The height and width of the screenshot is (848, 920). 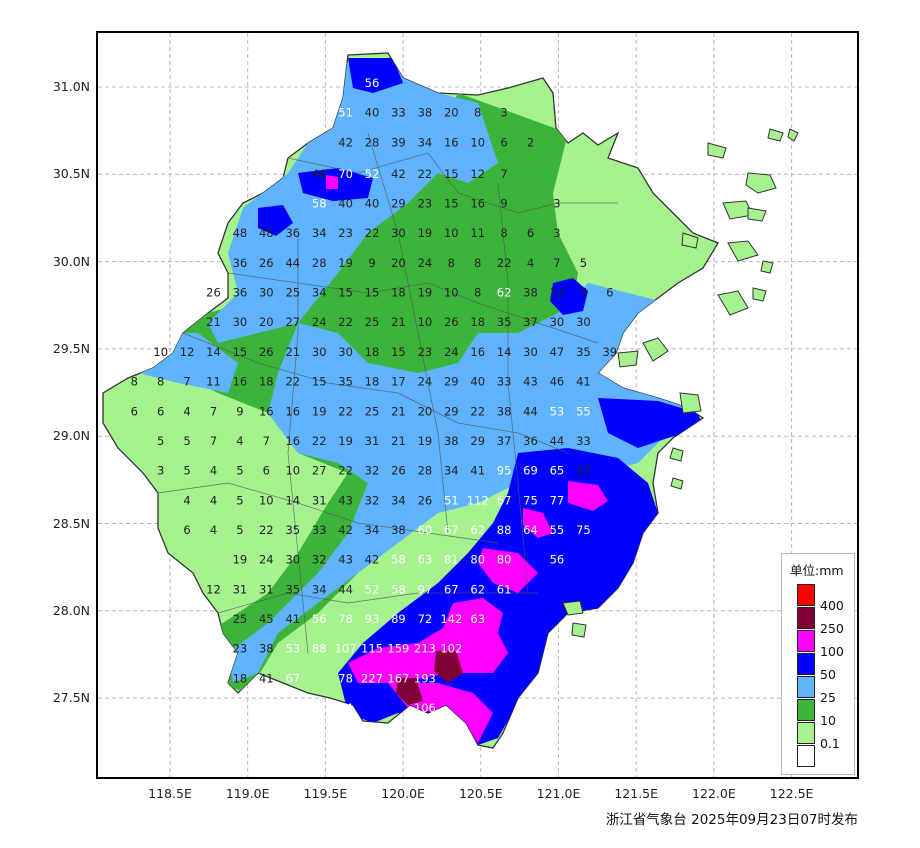 I want to click on station-value: 46, so click(x=557, y=382).